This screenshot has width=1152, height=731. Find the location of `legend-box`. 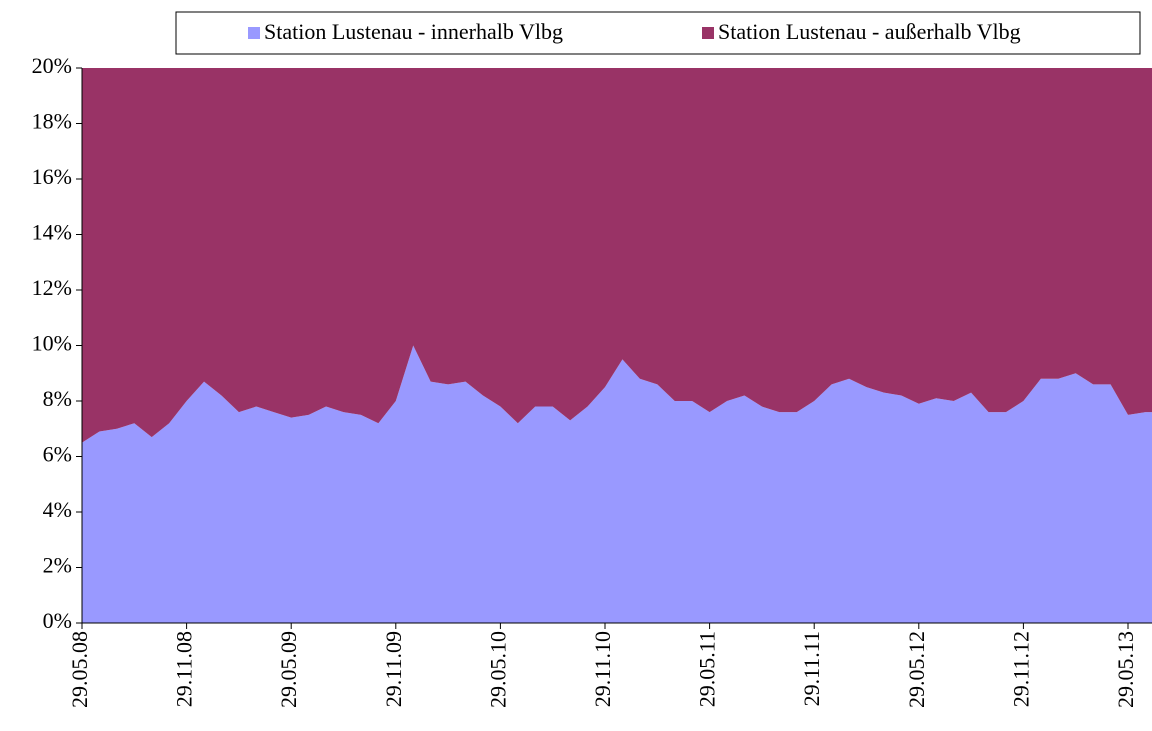

legend-box is located at coordinates (658, 33).